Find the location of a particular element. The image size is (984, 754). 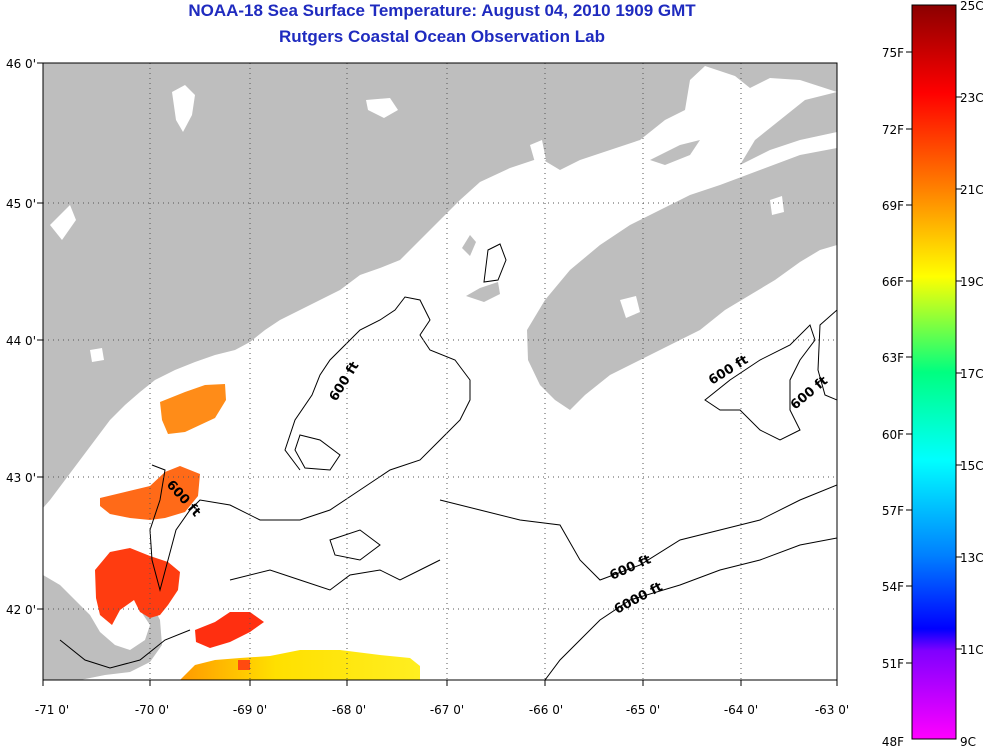

lon-label: -64 0' is located at coordinates (741, 710).